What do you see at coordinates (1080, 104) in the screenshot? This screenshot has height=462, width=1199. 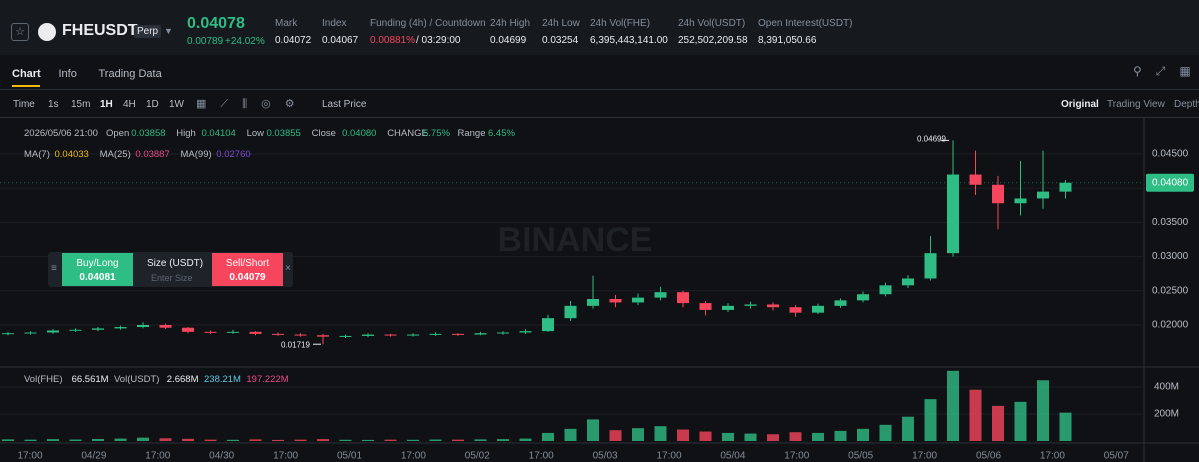 I see `view-option: Original` at bounding box center [1080, 104].